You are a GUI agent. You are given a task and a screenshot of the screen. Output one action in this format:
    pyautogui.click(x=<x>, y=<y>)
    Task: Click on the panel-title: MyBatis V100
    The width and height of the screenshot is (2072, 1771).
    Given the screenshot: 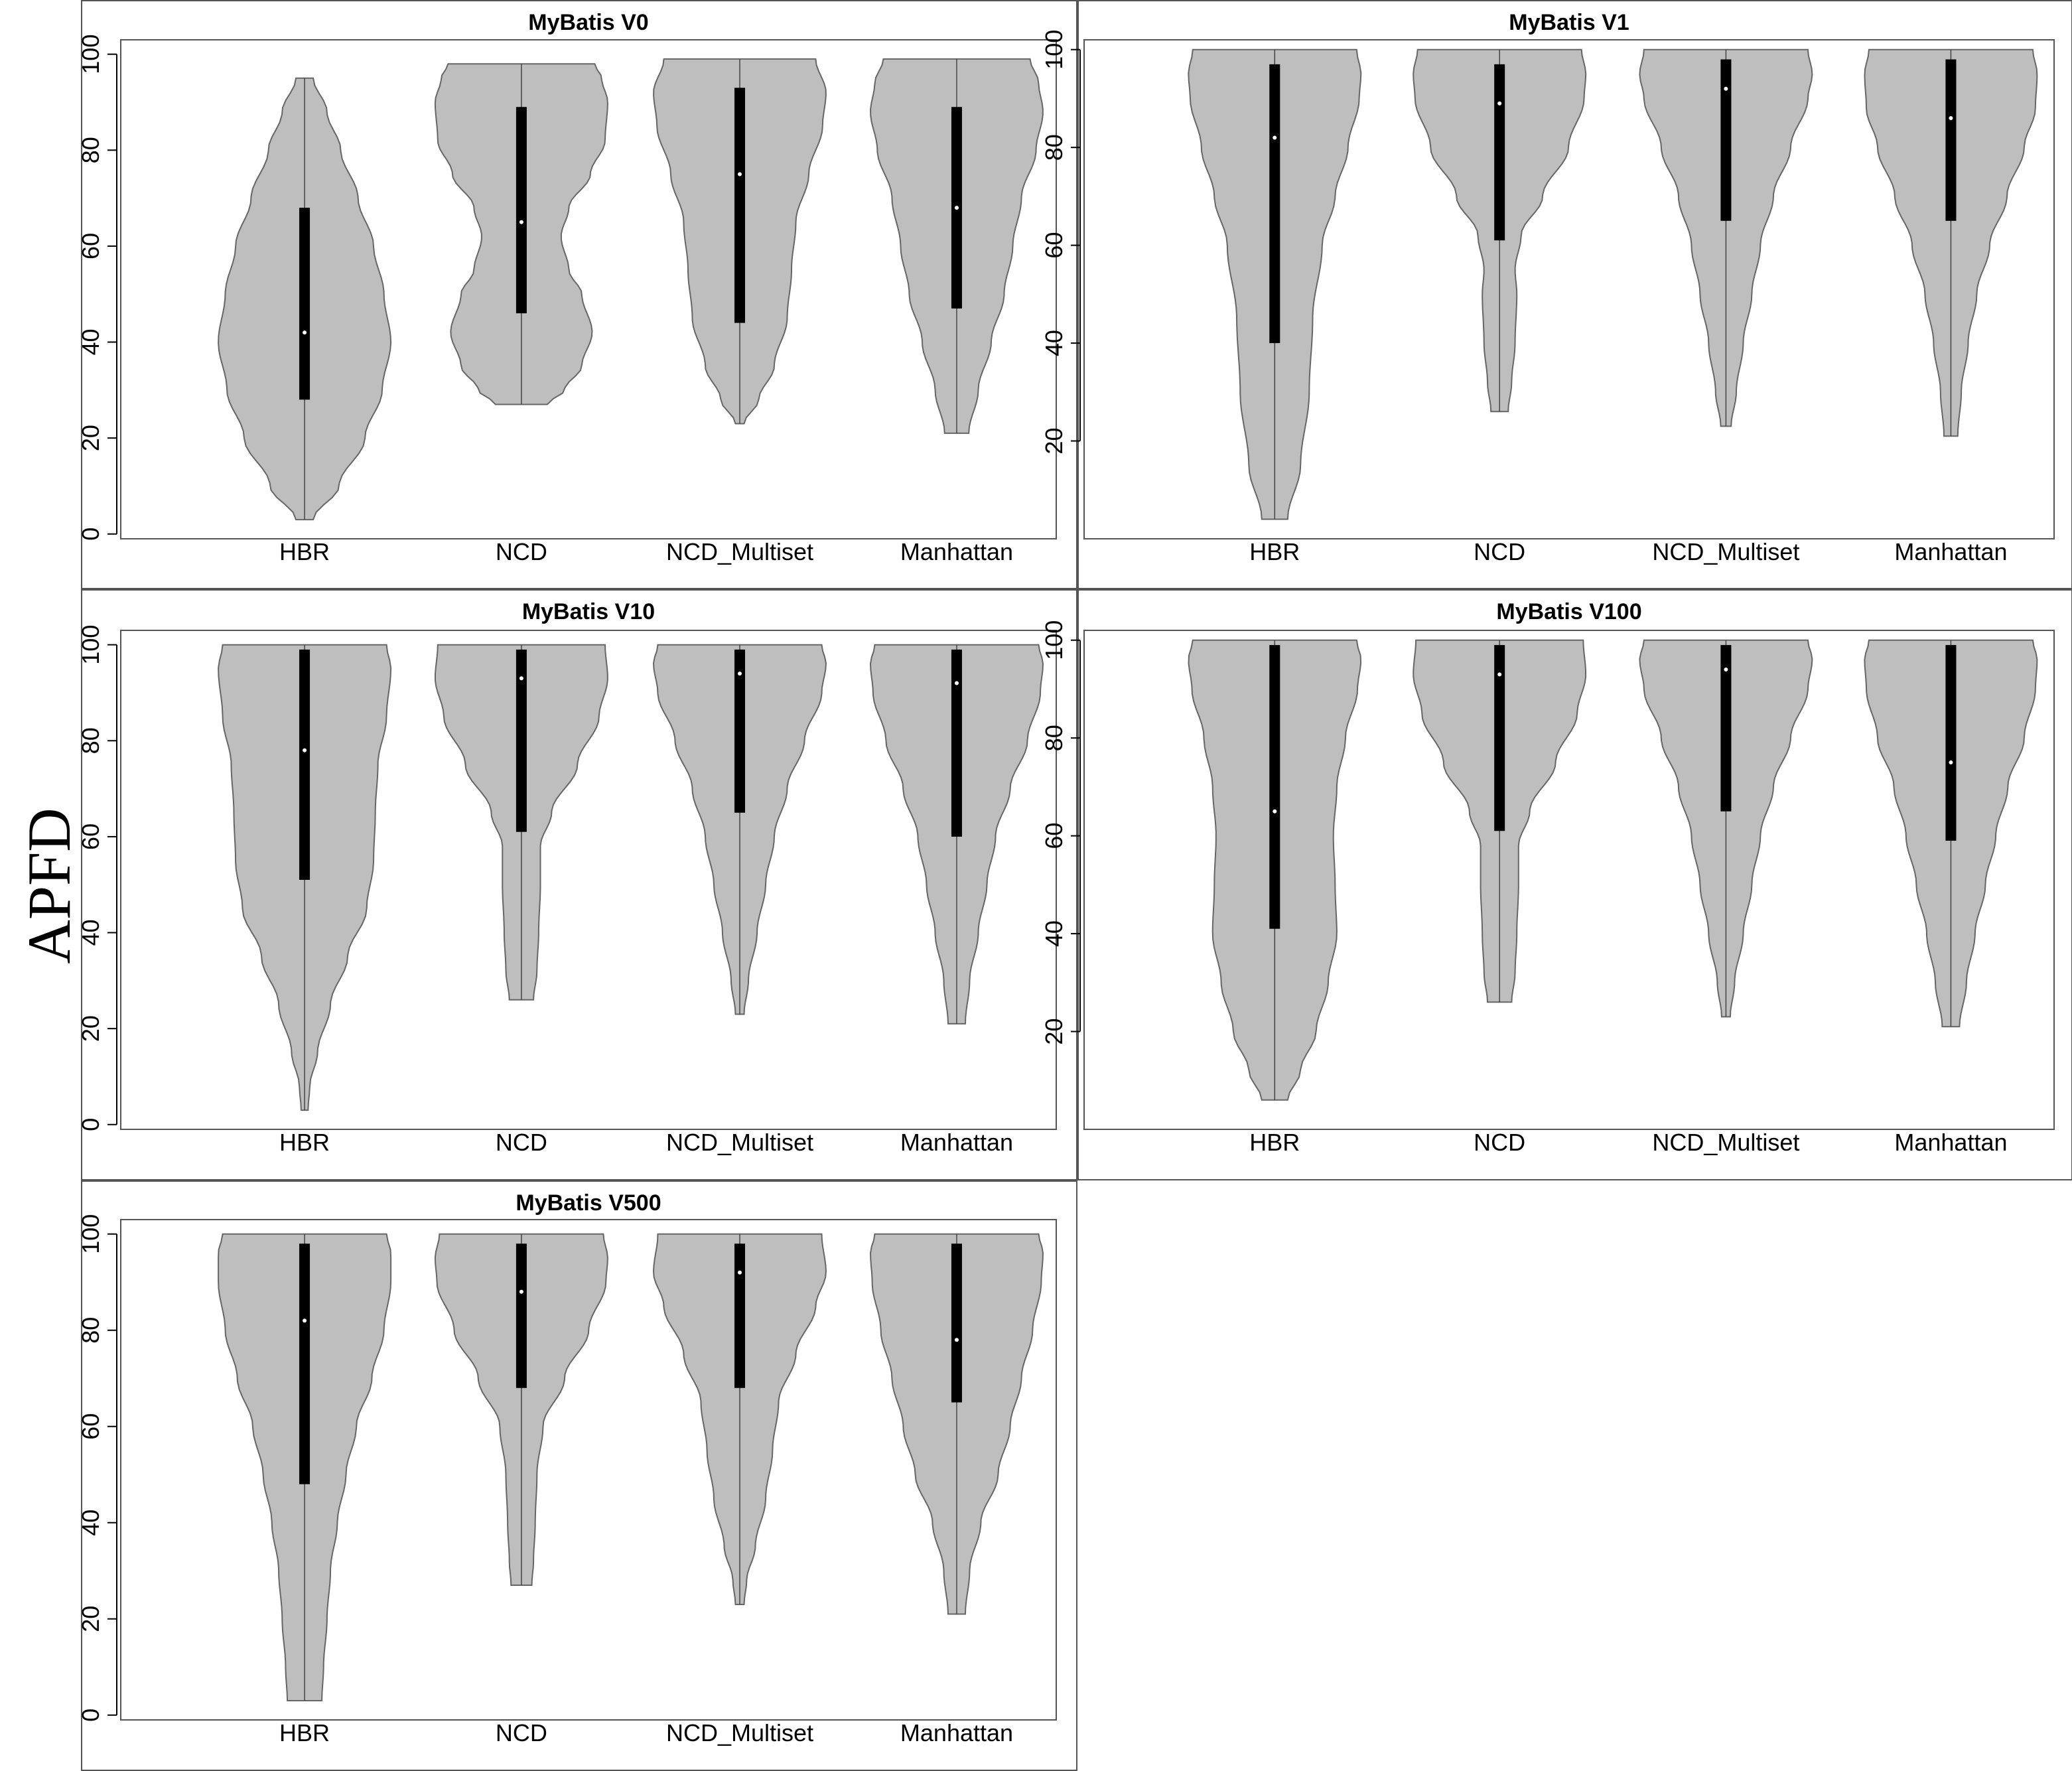 What is the action you would take?
    pyautogui.click(x=1568, y=611)
    